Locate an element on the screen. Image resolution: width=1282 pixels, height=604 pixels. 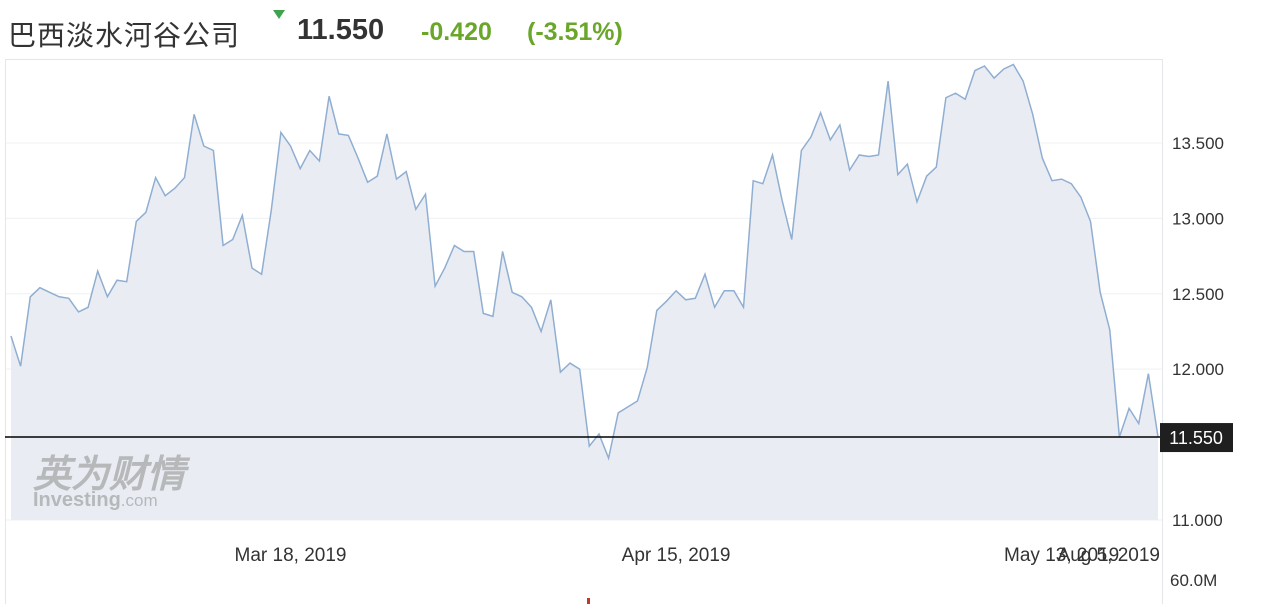
x-tick-label: Aug 5, 2019 is located at coordinates (1109, 555).